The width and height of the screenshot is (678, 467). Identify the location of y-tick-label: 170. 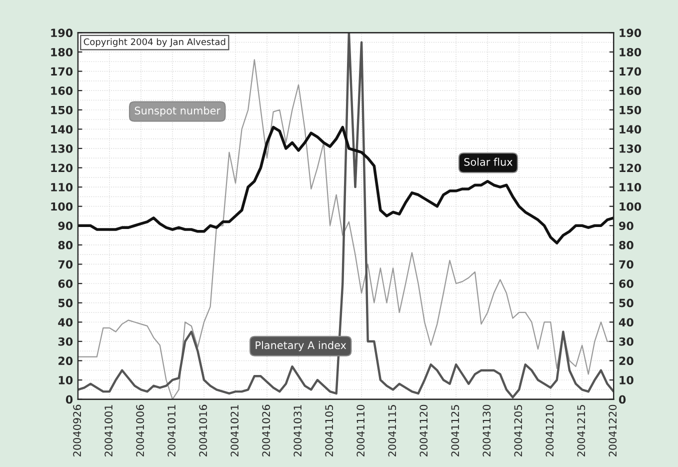
(62, 71).